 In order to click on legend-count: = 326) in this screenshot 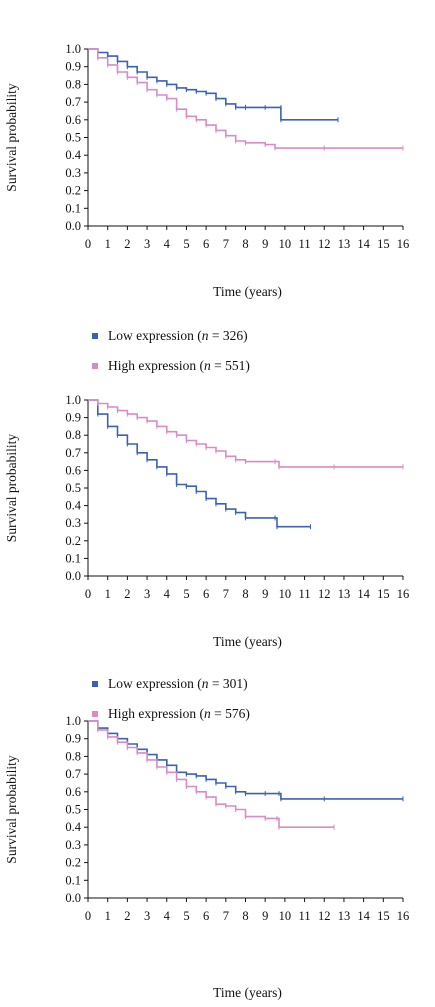, I will do `click(227, 335)`.